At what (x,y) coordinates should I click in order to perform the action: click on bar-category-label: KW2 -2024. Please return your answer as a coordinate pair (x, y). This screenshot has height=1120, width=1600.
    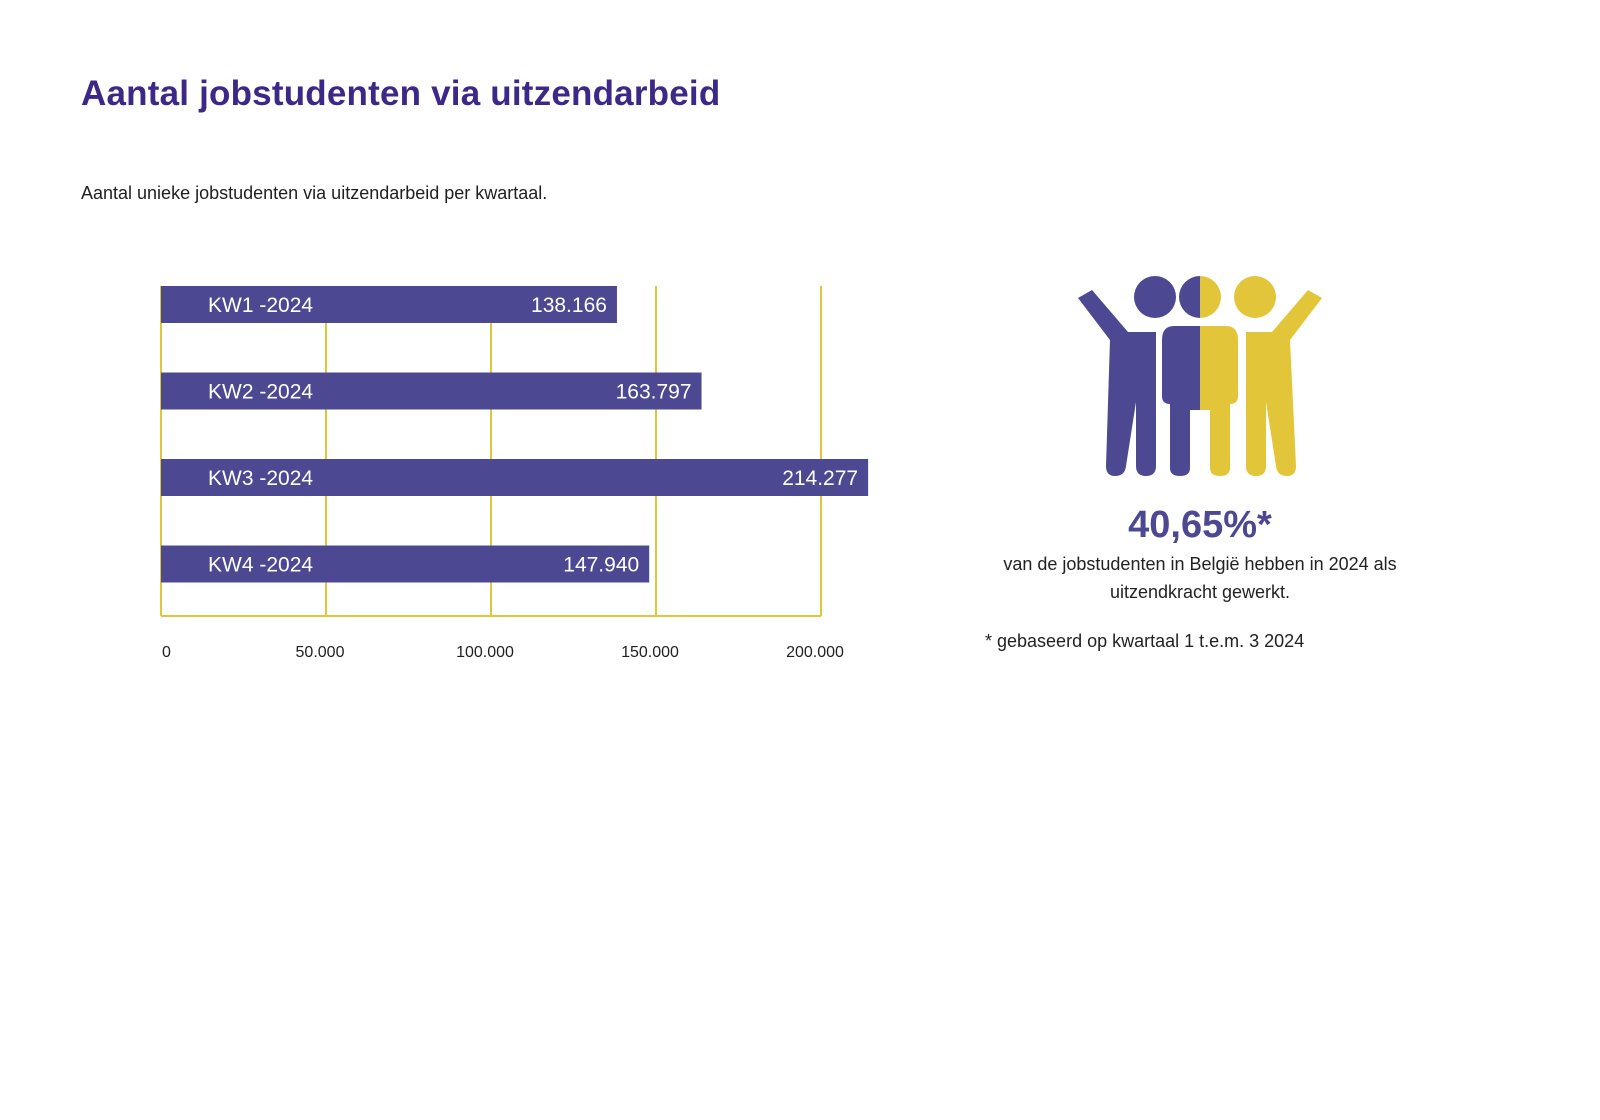
    Looking at the image, I should click on (260, 392).